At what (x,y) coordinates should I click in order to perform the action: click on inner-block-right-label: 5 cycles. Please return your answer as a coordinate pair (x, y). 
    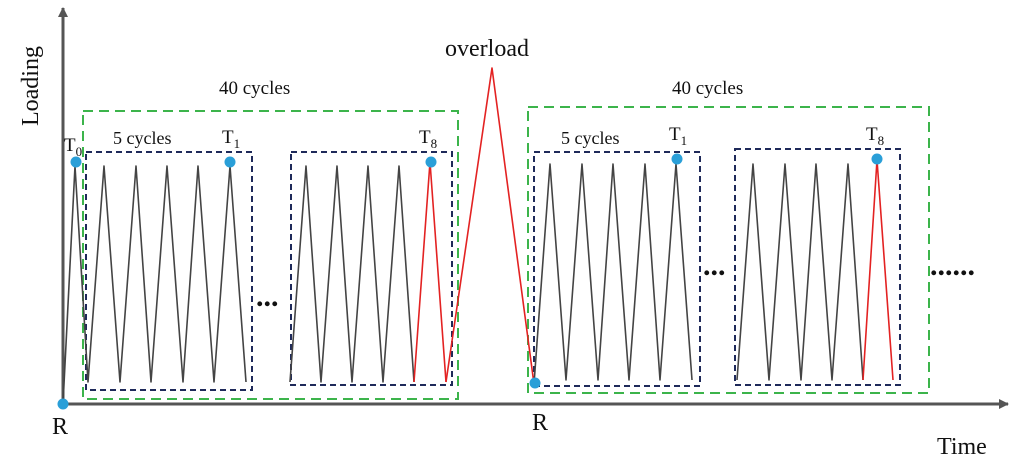
    Looking at the image, I should click on (590, 138).